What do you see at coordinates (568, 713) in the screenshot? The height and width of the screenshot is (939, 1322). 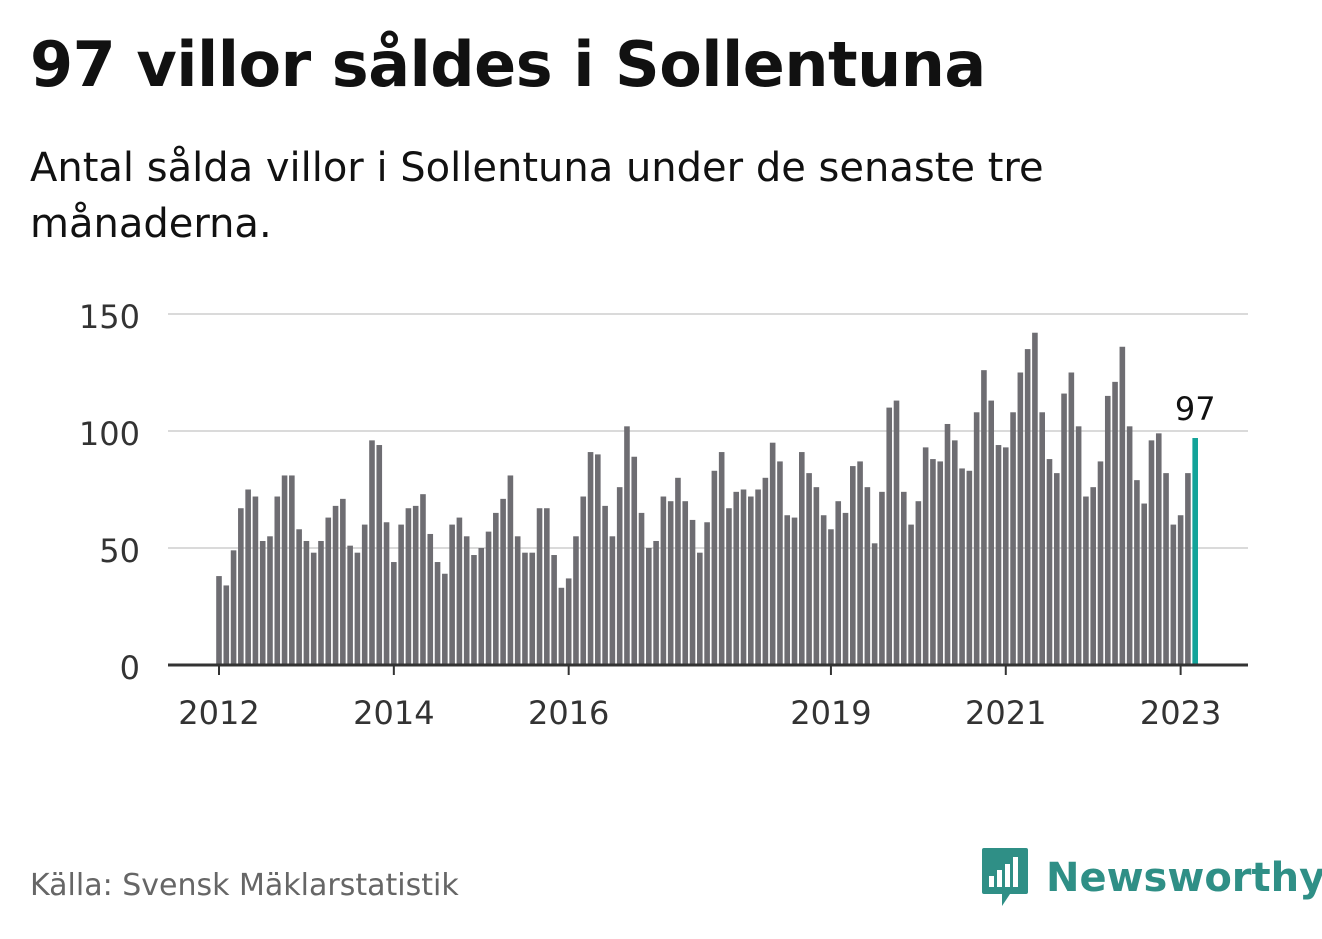 I see `x-tick-label: 2016` at bounding box center [568, 713].